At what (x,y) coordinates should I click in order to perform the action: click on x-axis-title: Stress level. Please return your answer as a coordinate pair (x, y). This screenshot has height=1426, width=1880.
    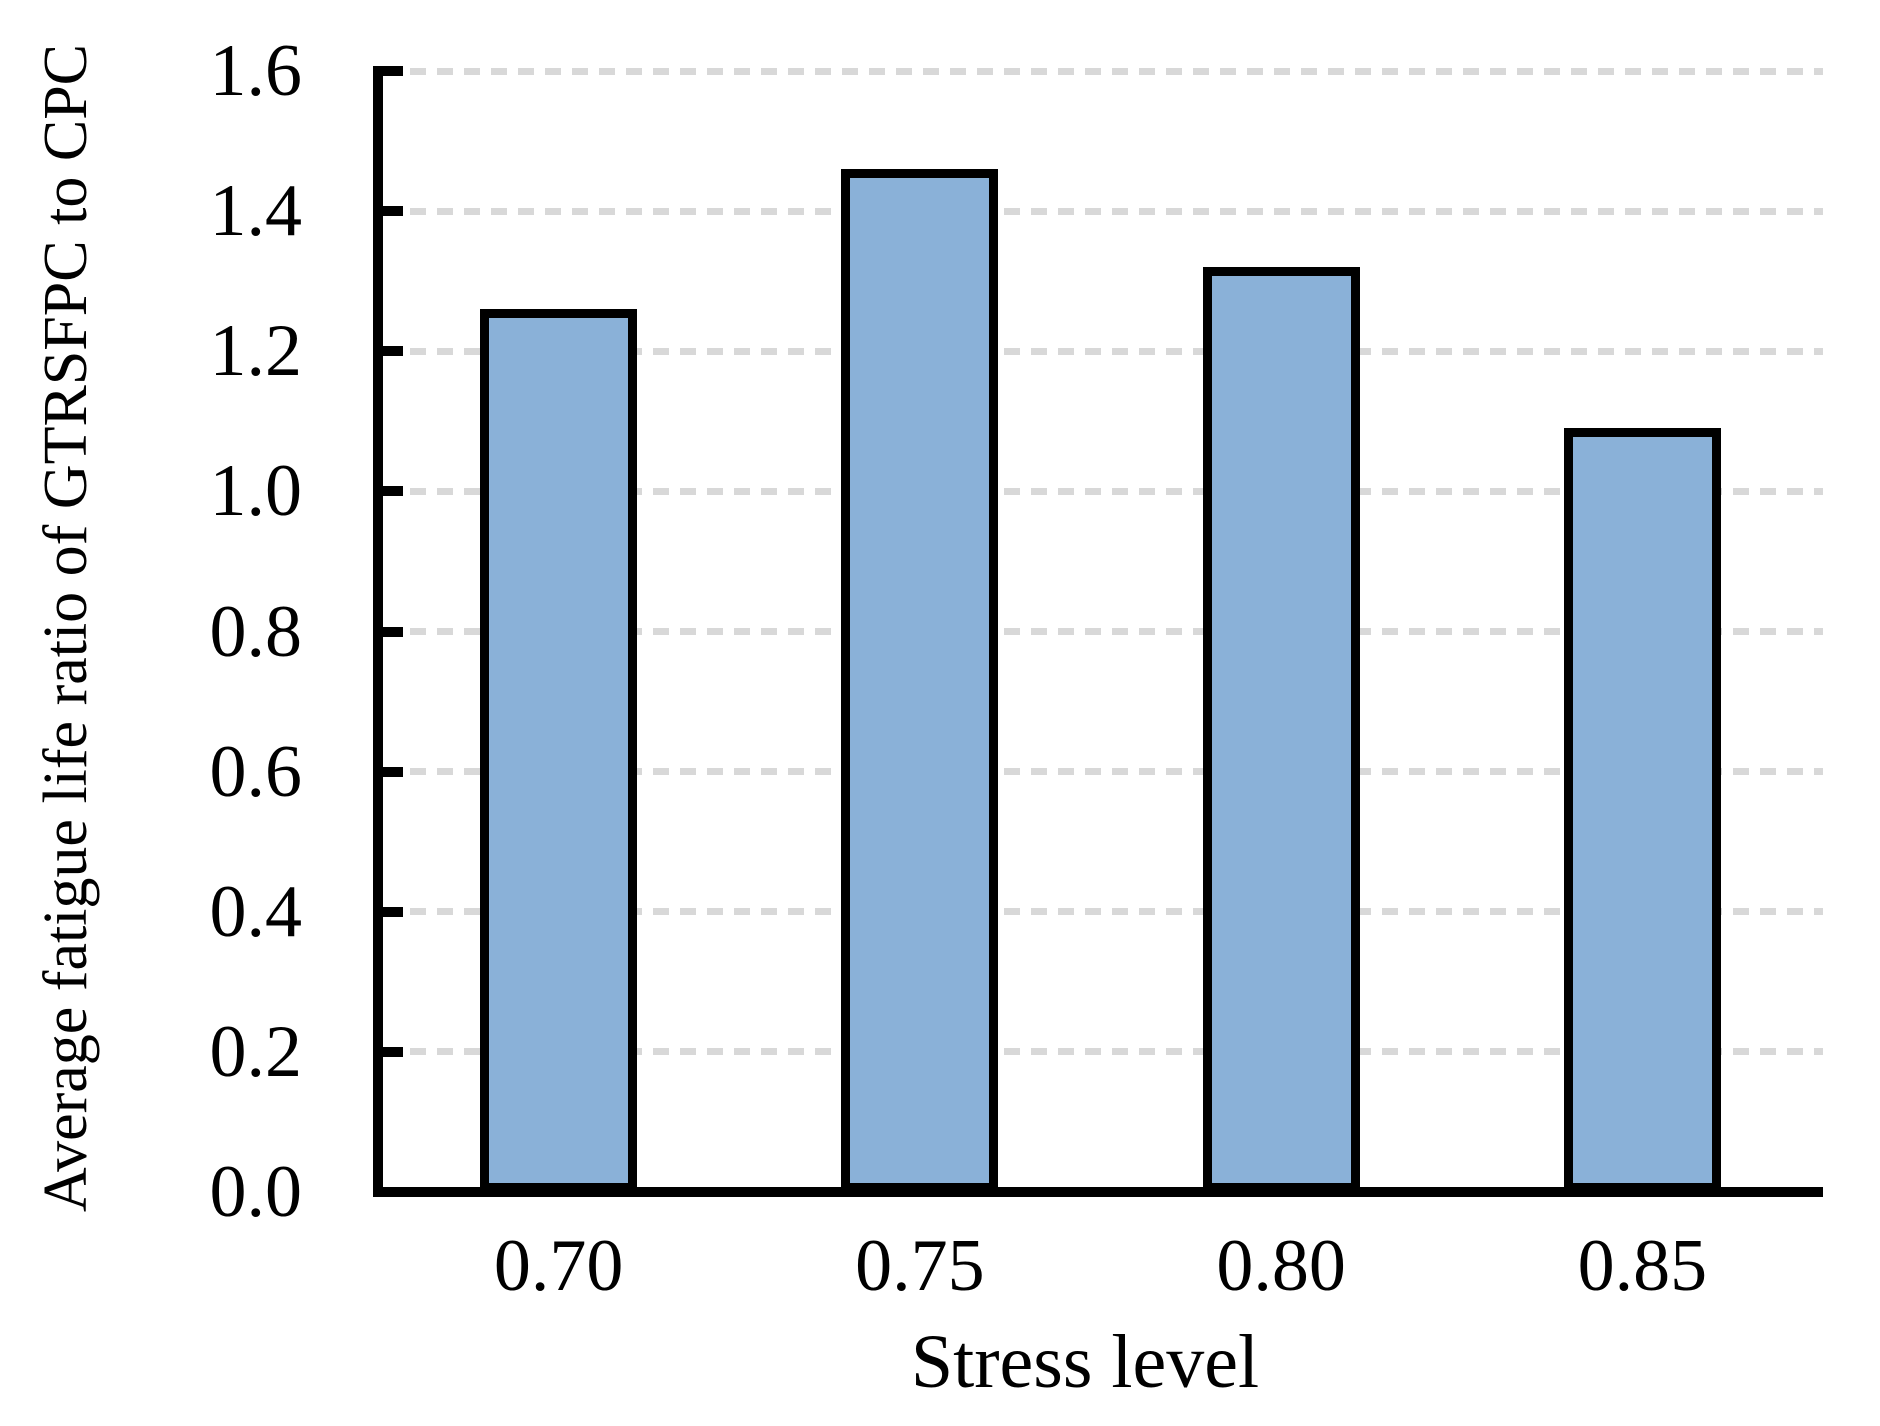
    Looking at the image, I should click on (1085, 1362).